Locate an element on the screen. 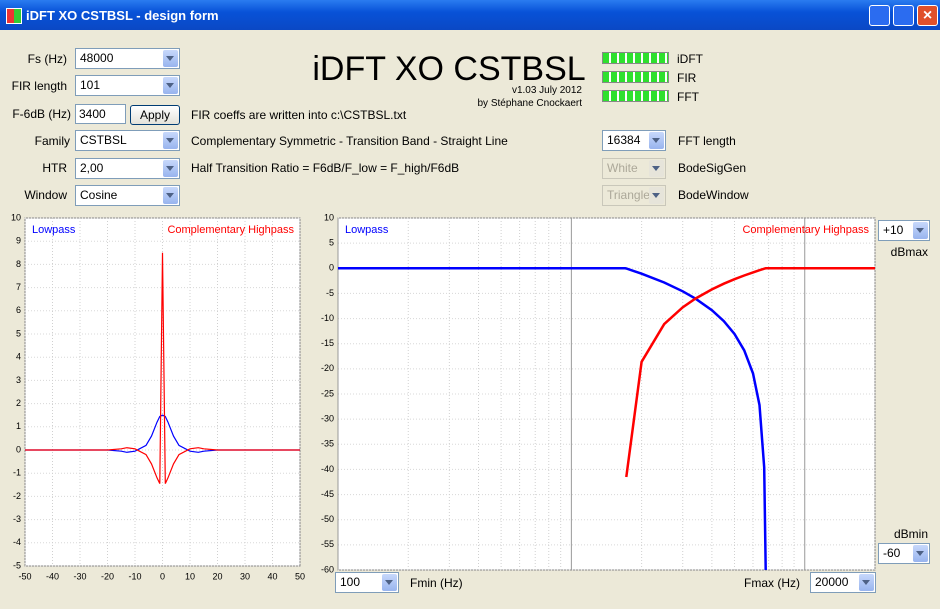 The image size is (940, 609). dropdown: +10 is located at coordinates (904, 230).